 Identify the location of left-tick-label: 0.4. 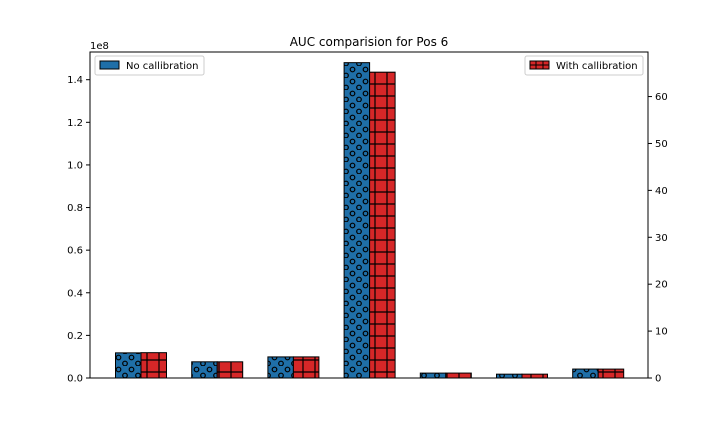
(75, 293).